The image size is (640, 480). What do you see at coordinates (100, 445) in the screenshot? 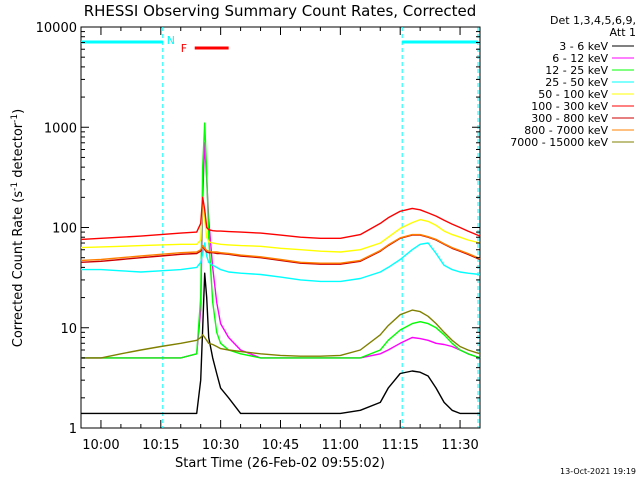
I see `x-tick-label-0: 10:00` at bounding box center [100, 445].